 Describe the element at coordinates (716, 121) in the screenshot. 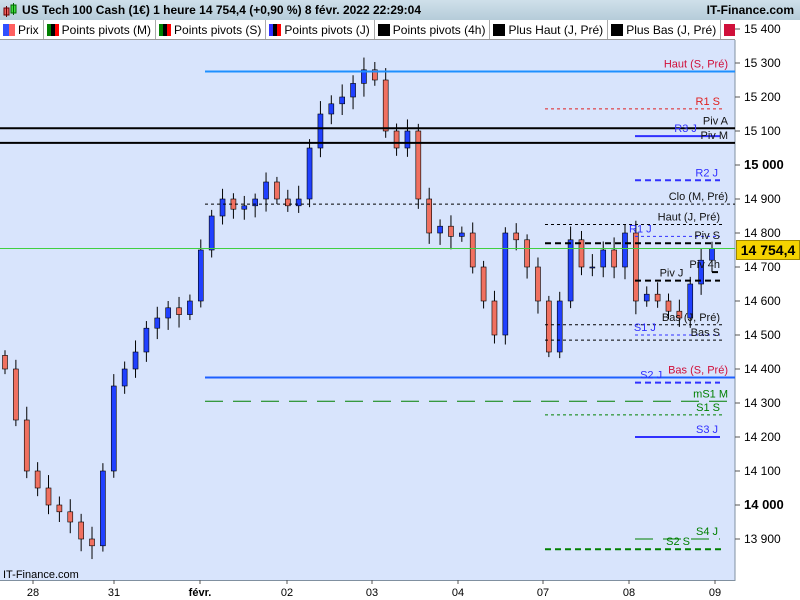

I see `pivot-level-label: Piv A` at that location.